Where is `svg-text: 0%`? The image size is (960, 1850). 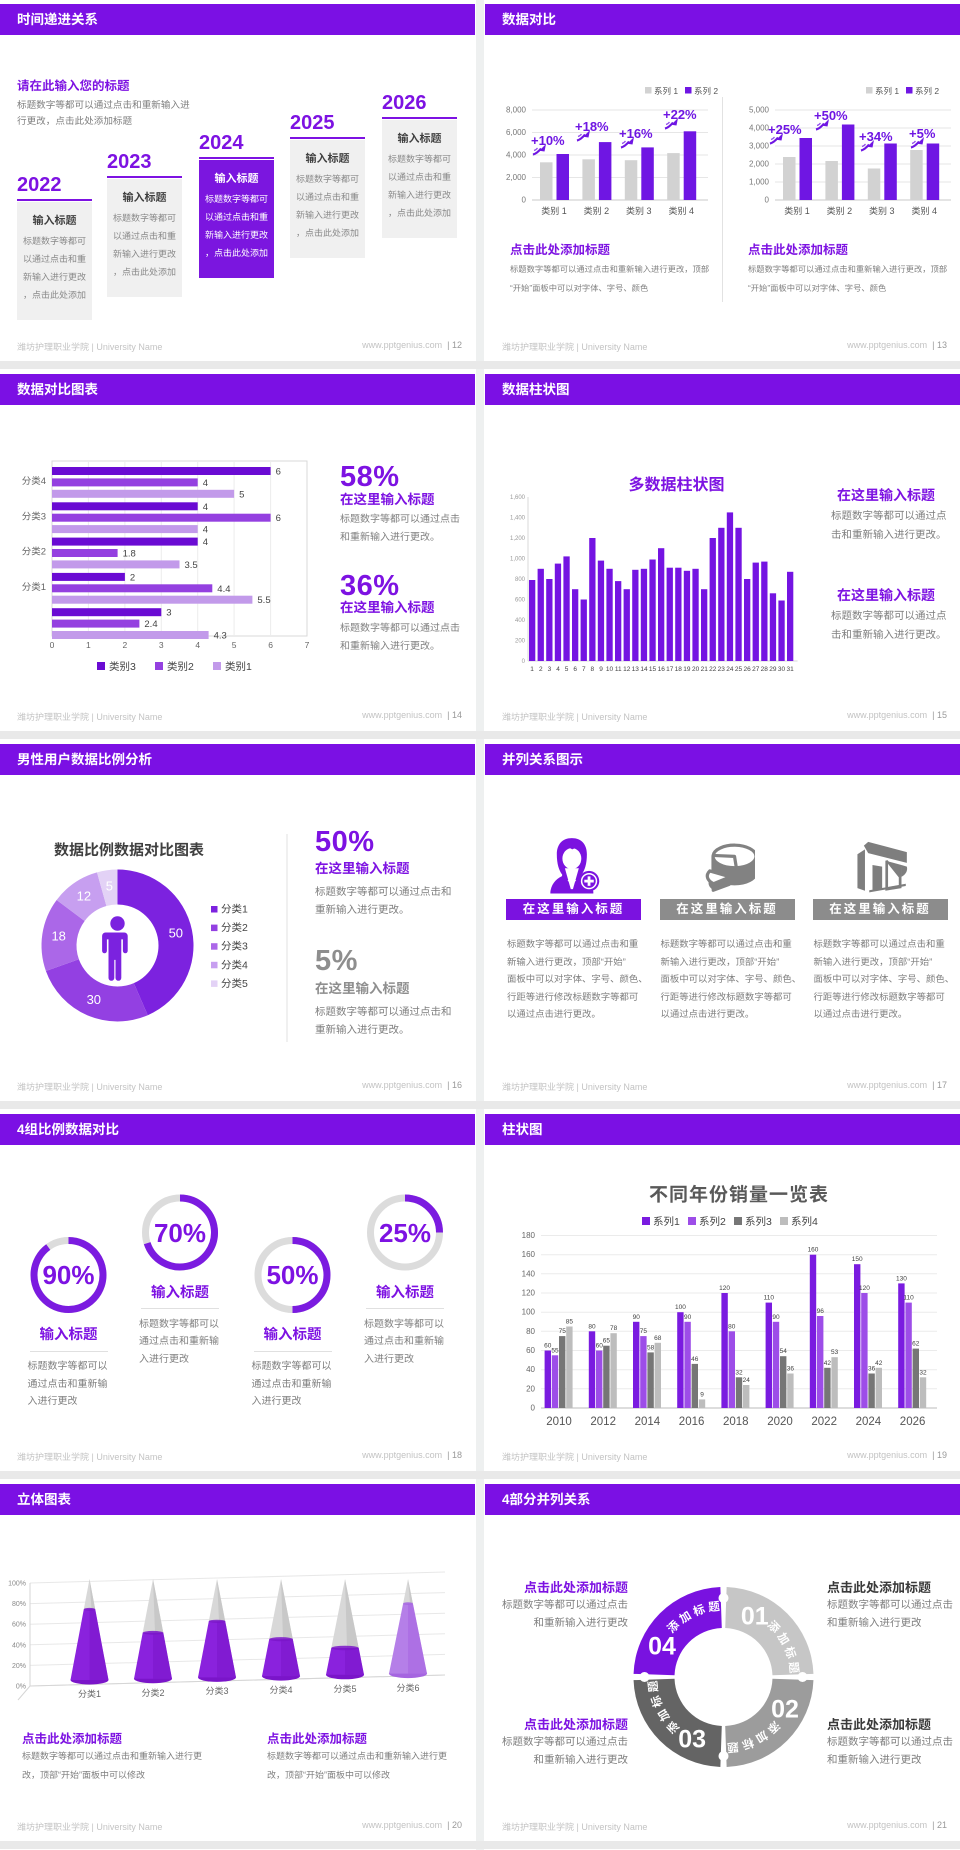 svg-text: 0% is located at coordinates (21, 1687).